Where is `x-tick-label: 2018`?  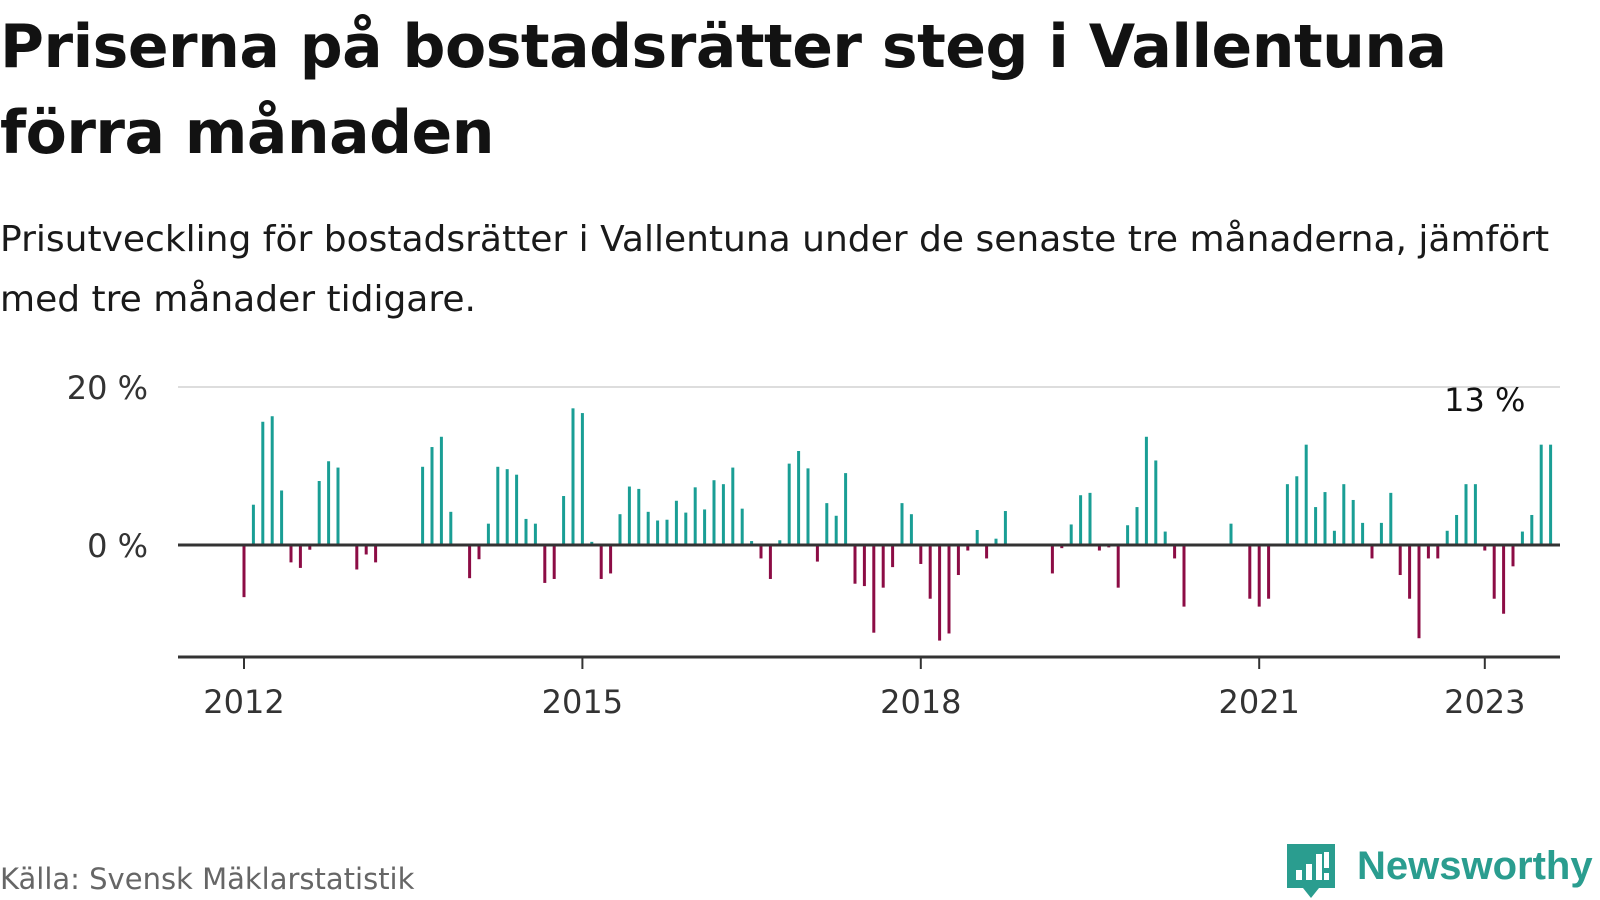 x-tick-label: 2018 is located at coordinates (920, 702).